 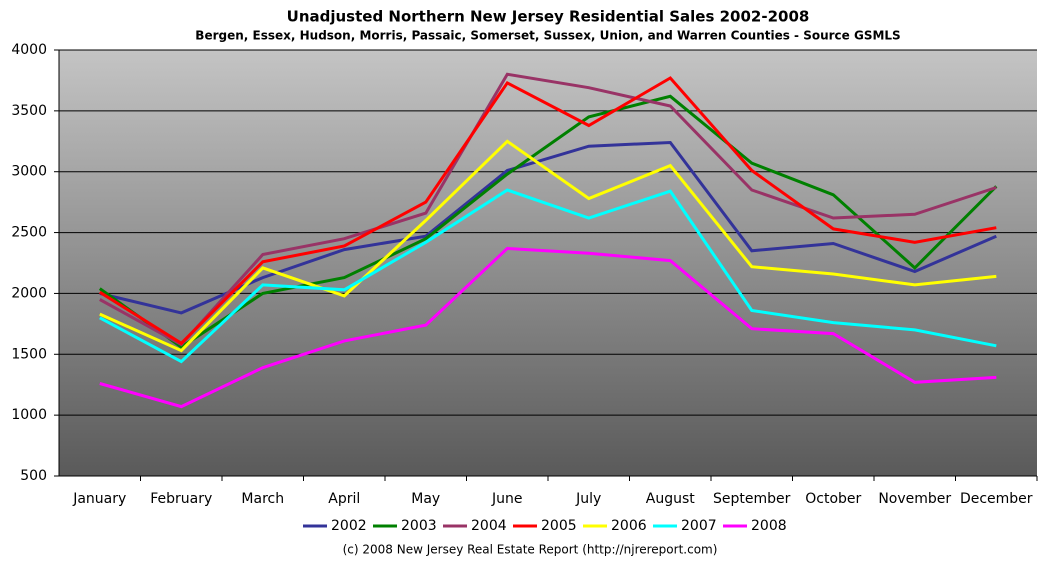 What do you see at coordinates (99, 499) in the screenshot?
I see `x-tick-label: January` at bounding box center [99, 499].